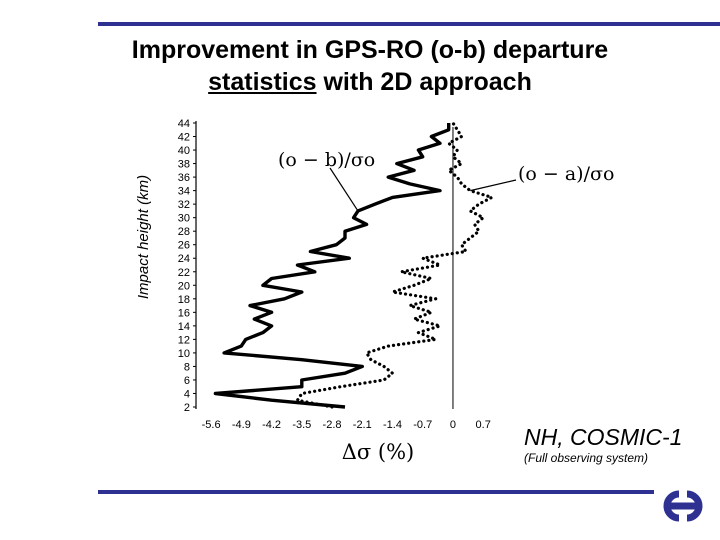  I want to click on y-tick-label: 28, so click(184, 232).